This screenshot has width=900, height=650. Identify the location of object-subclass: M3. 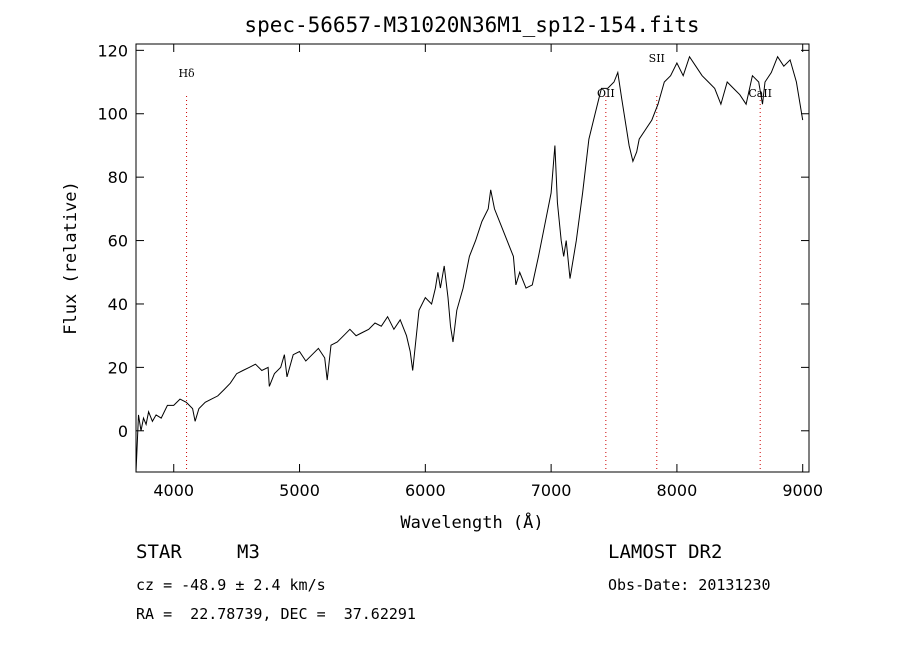
(248, 552).